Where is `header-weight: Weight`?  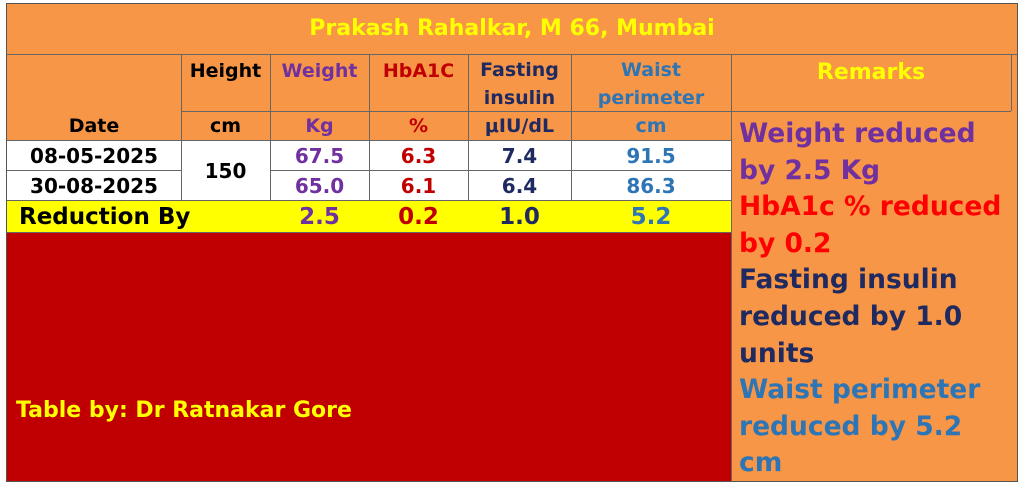
header-weight: Weight is located at coordinates (319, 71).